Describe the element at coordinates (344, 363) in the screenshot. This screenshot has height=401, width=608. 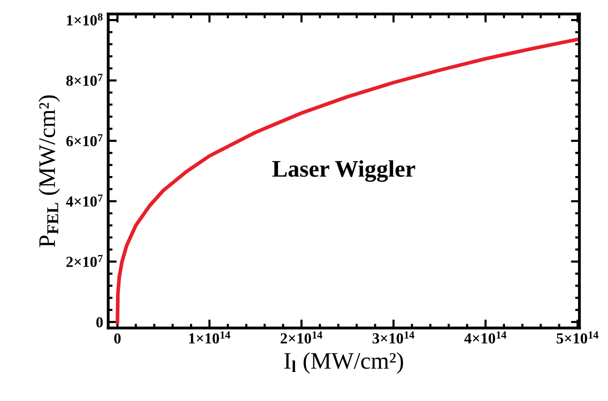
I see `x-axis-title: I$_{l}$ (MW/cm²)` at that location.